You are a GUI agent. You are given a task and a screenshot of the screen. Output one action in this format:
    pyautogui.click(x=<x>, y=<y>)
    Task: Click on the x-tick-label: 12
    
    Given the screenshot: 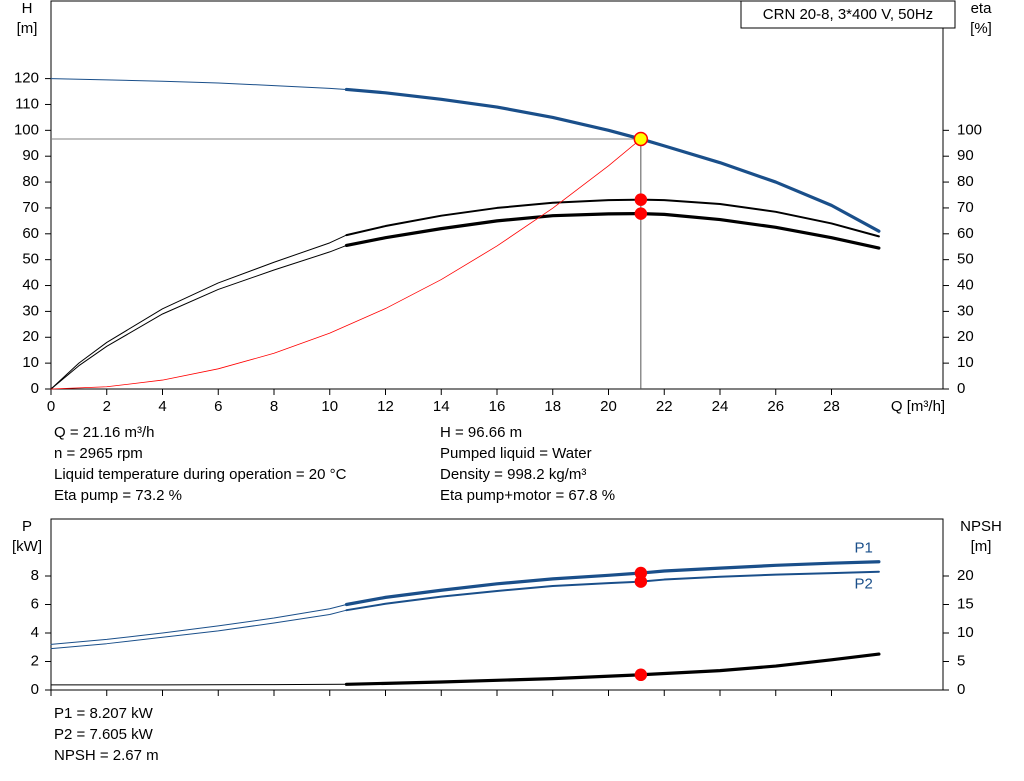 What is the action you would take?
    pyautogui.click(x=385, y=406)
    